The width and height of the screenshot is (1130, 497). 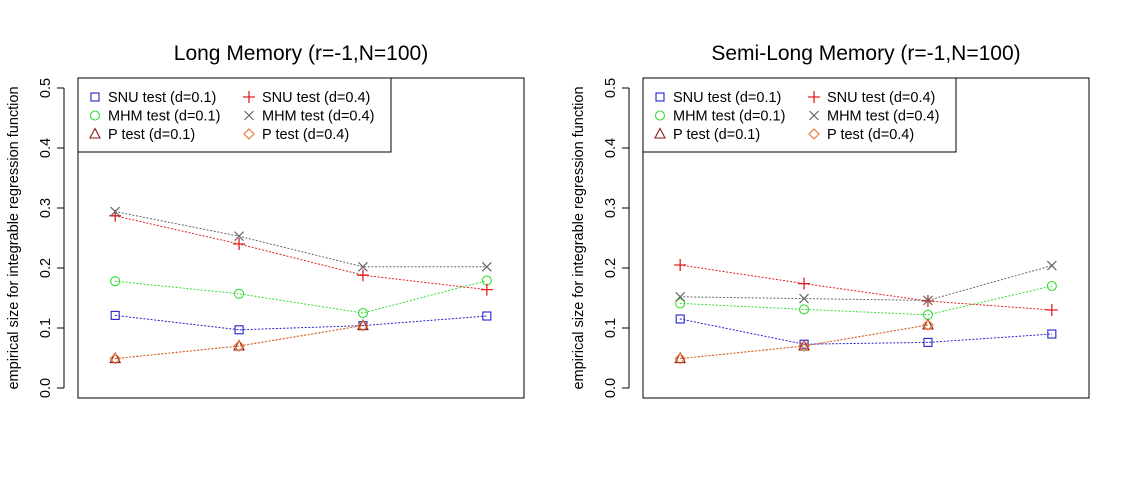 What do you see at coordinates (865, 53) in the screenshot?
I see `chart-title: Semi-Long Memory (r=-1,N=100)` at bounding box center [865, 53].